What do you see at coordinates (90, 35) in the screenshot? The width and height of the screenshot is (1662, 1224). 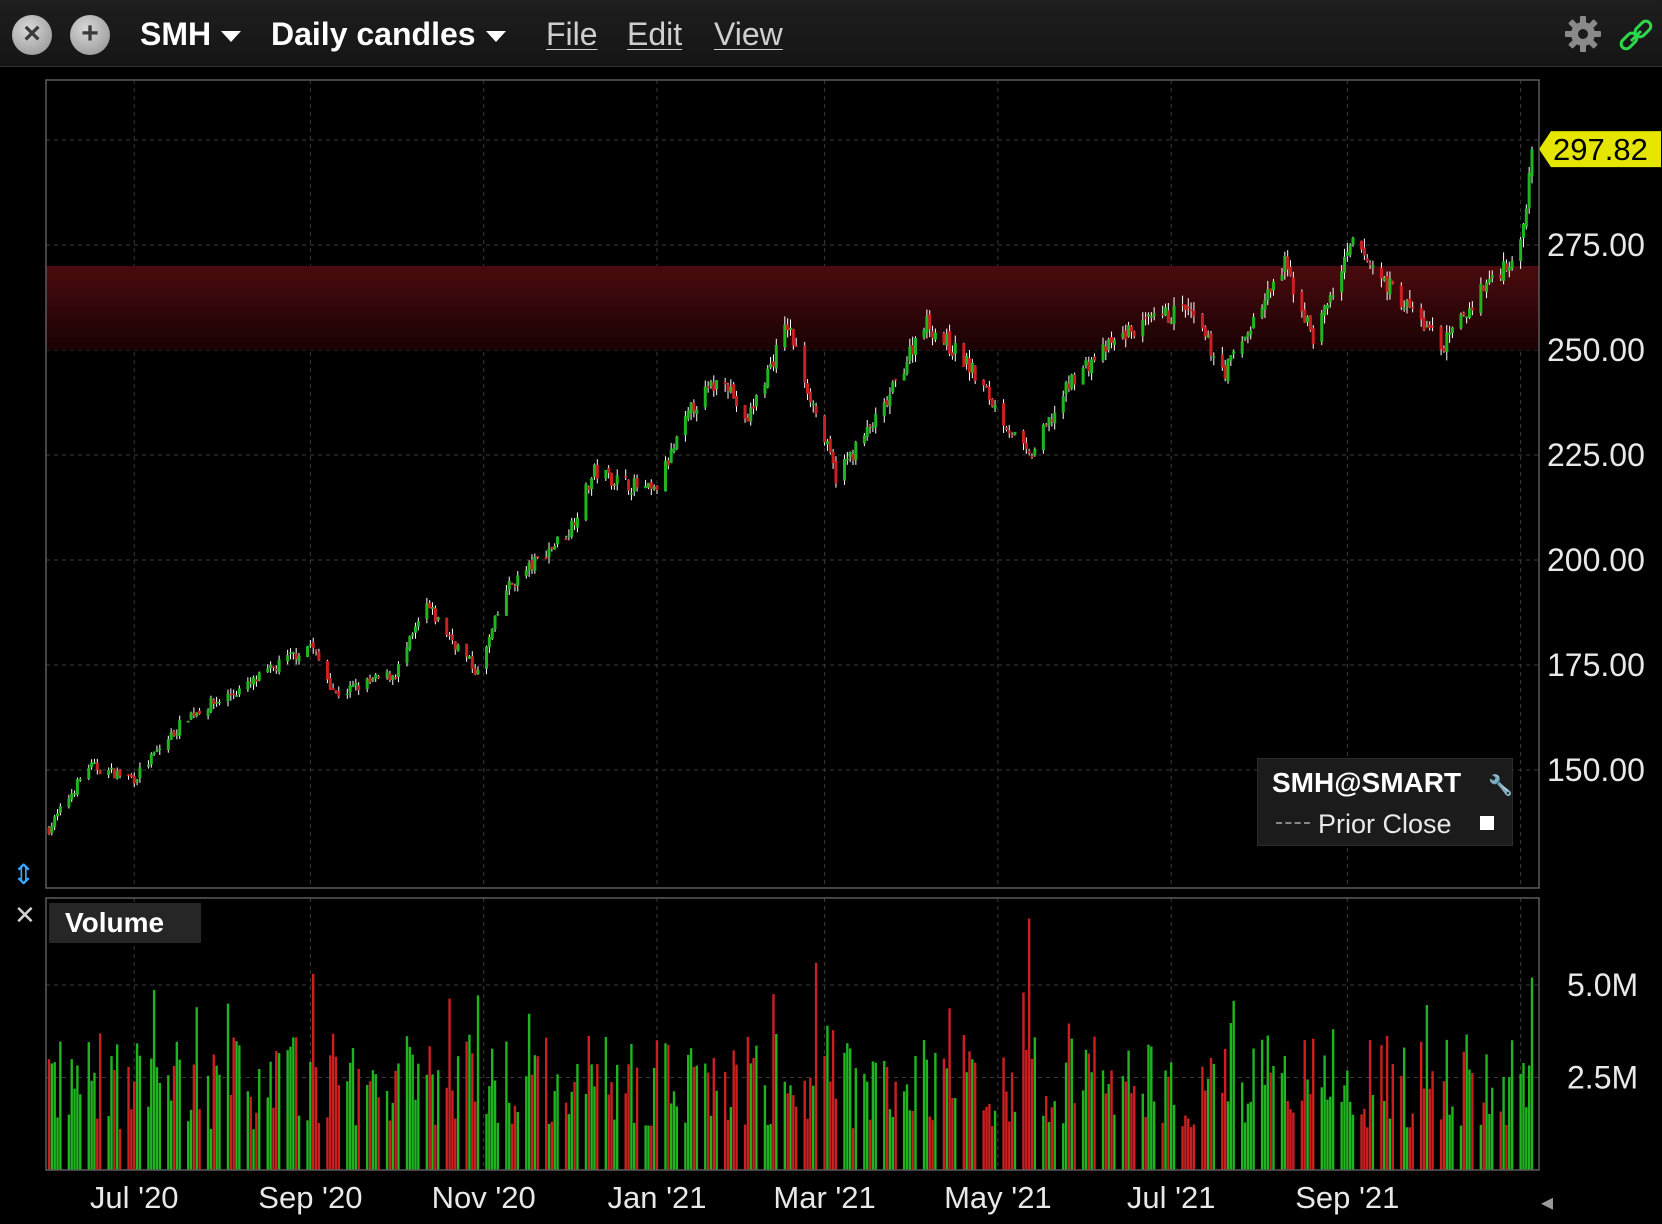 I see `add-chart-icon: +` at bounding box center [90, 35].